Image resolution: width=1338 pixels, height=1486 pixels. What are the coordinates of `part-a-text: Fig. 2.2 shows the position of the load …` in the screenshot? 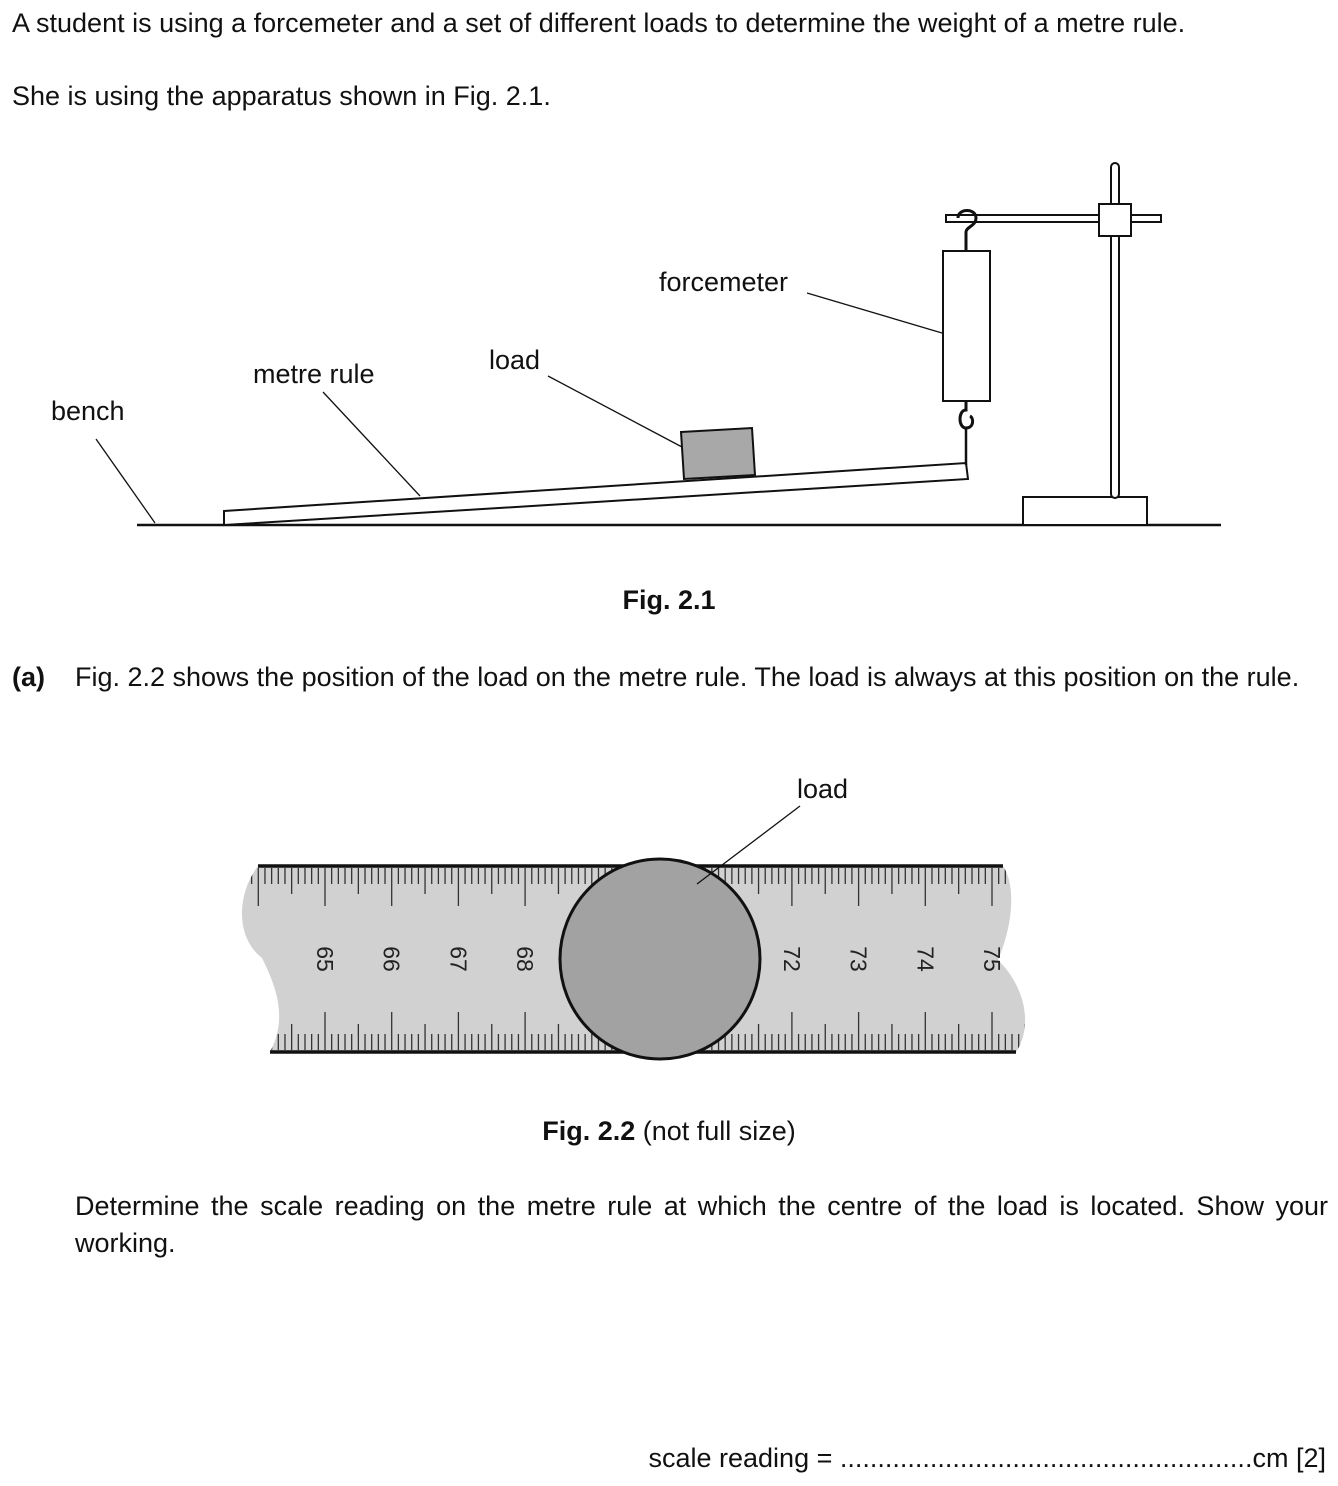 It's located at (687, 677).